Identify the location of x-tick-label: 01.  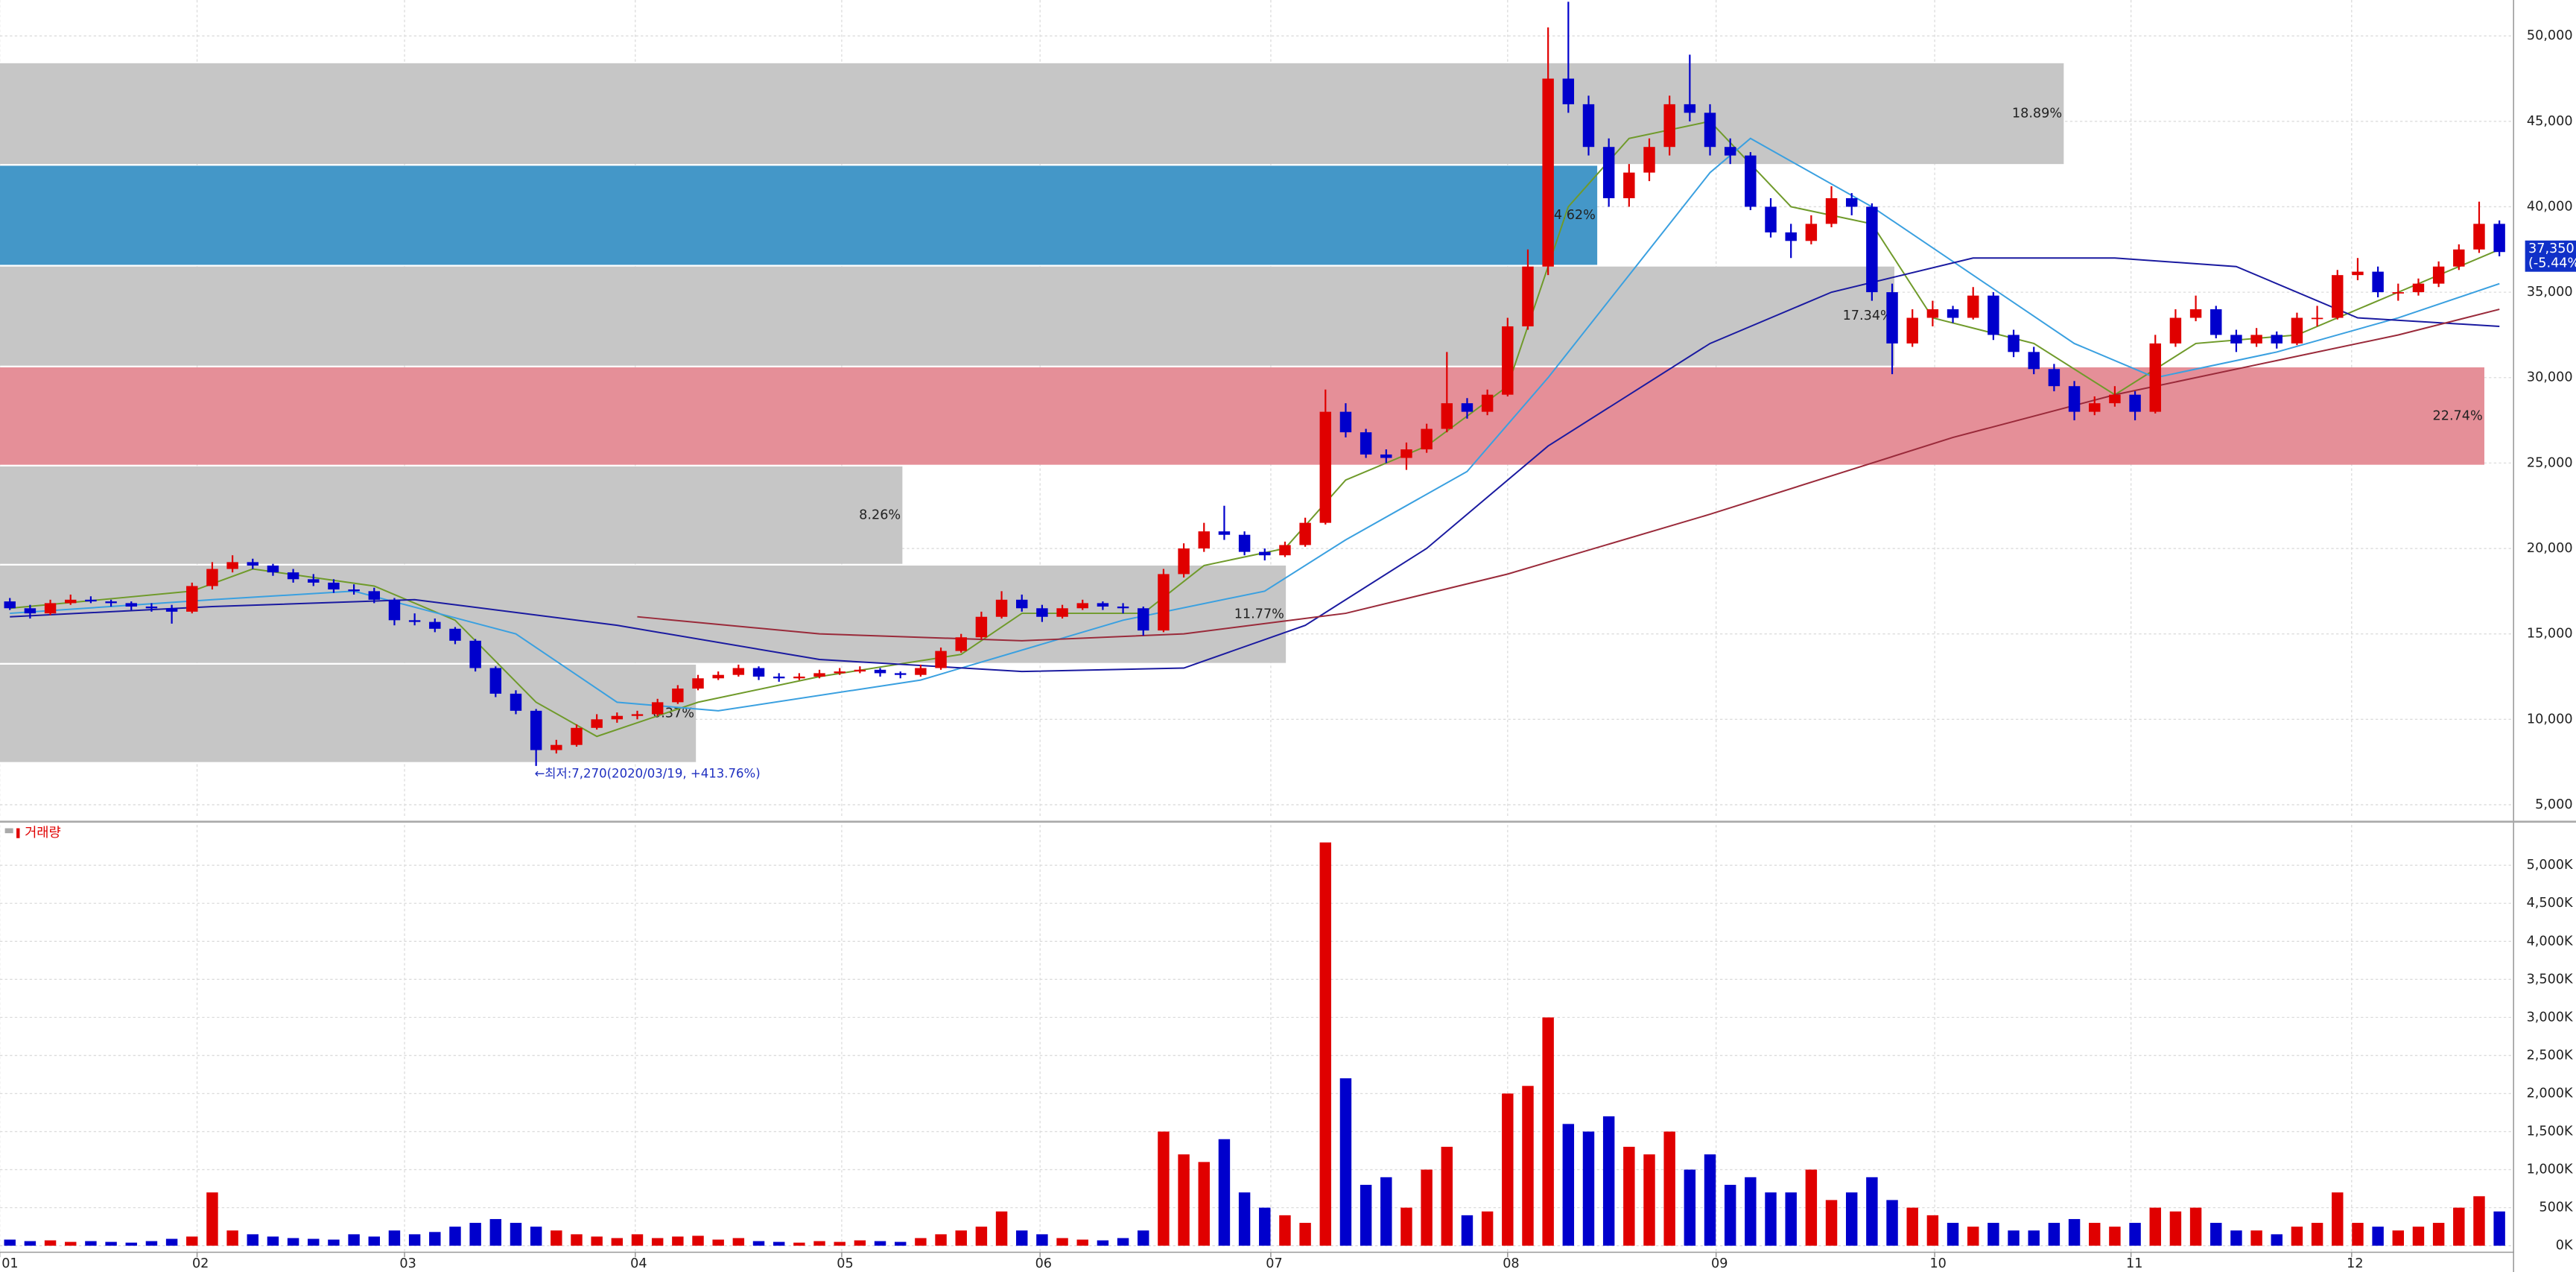
(9, 1263).